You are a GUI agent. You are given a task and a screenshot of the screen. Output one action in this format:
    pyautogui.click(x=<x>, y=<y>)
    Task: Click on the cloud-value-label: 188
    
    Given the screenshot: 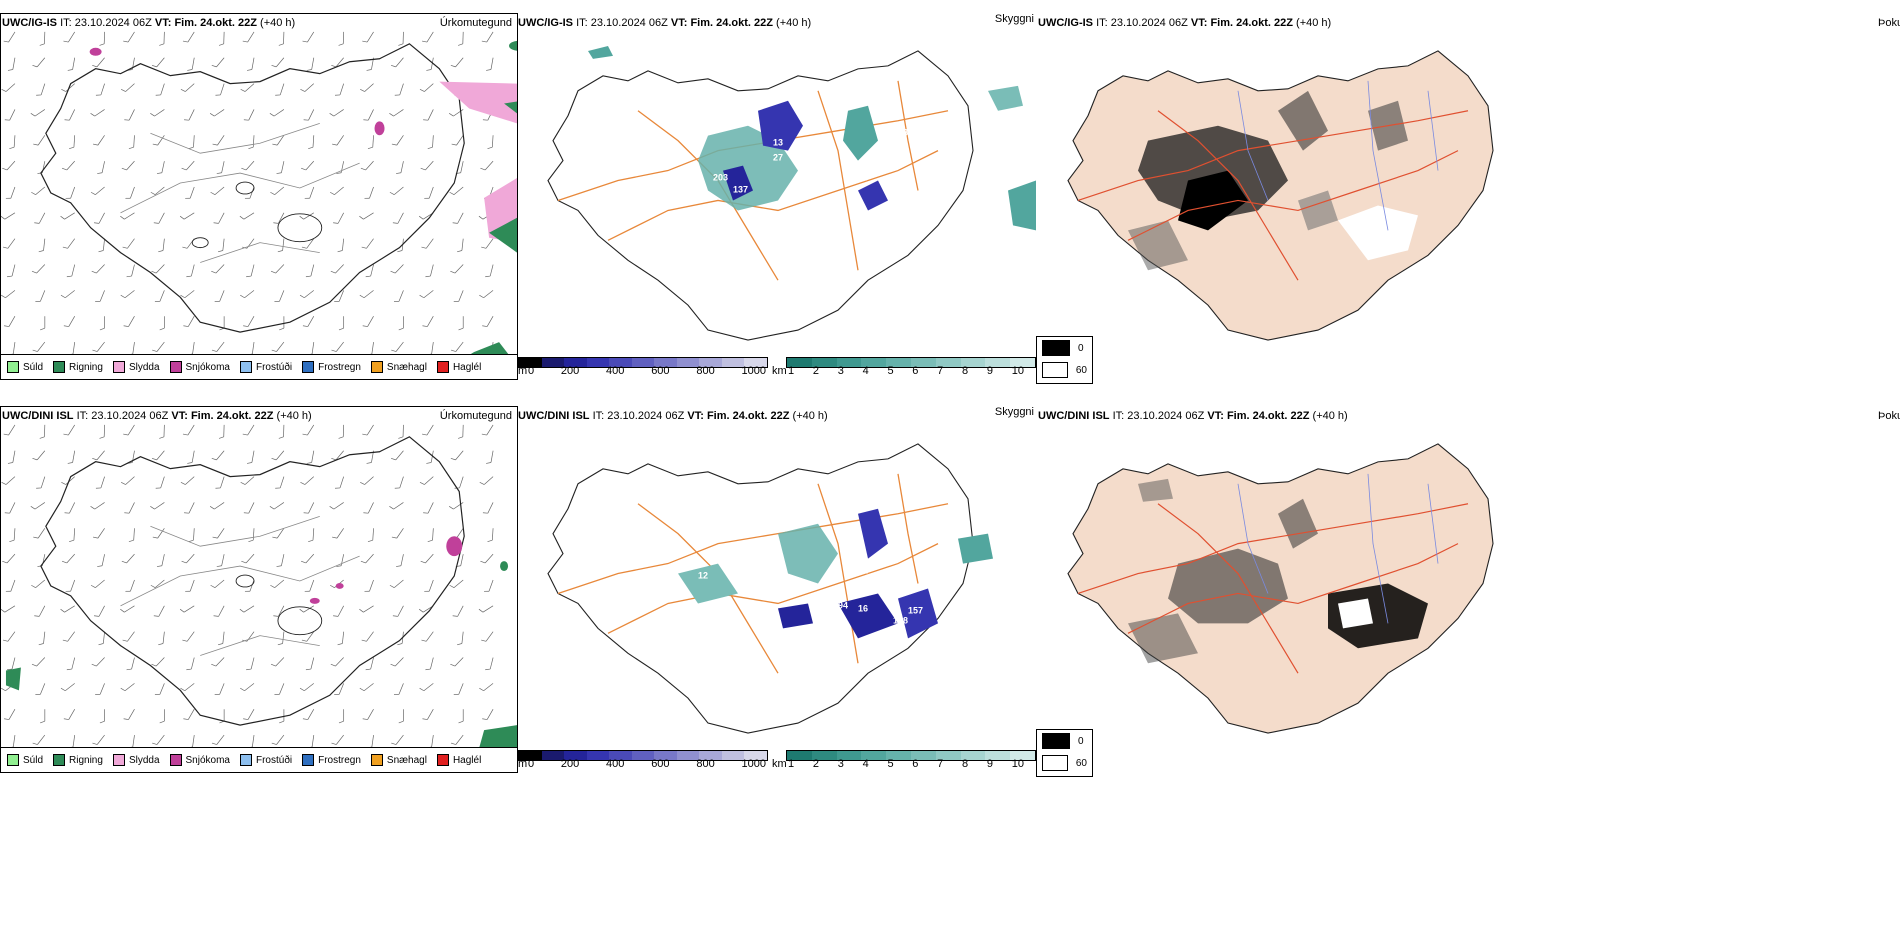 What is the action you would take?
    pyautogui.click(x=900, y=620)
    